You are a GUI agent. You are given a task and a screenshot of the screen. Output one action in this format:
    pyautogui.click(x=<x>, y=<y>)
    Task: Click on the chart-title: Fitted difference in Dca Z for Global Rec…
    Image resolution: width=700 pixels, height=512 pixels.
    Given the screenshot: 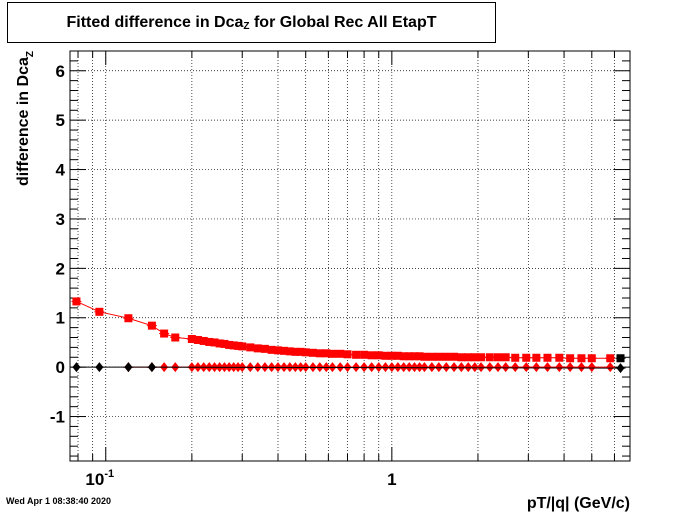 What is the action you would take?
    pyautogui.click(x=251, y=22)
    